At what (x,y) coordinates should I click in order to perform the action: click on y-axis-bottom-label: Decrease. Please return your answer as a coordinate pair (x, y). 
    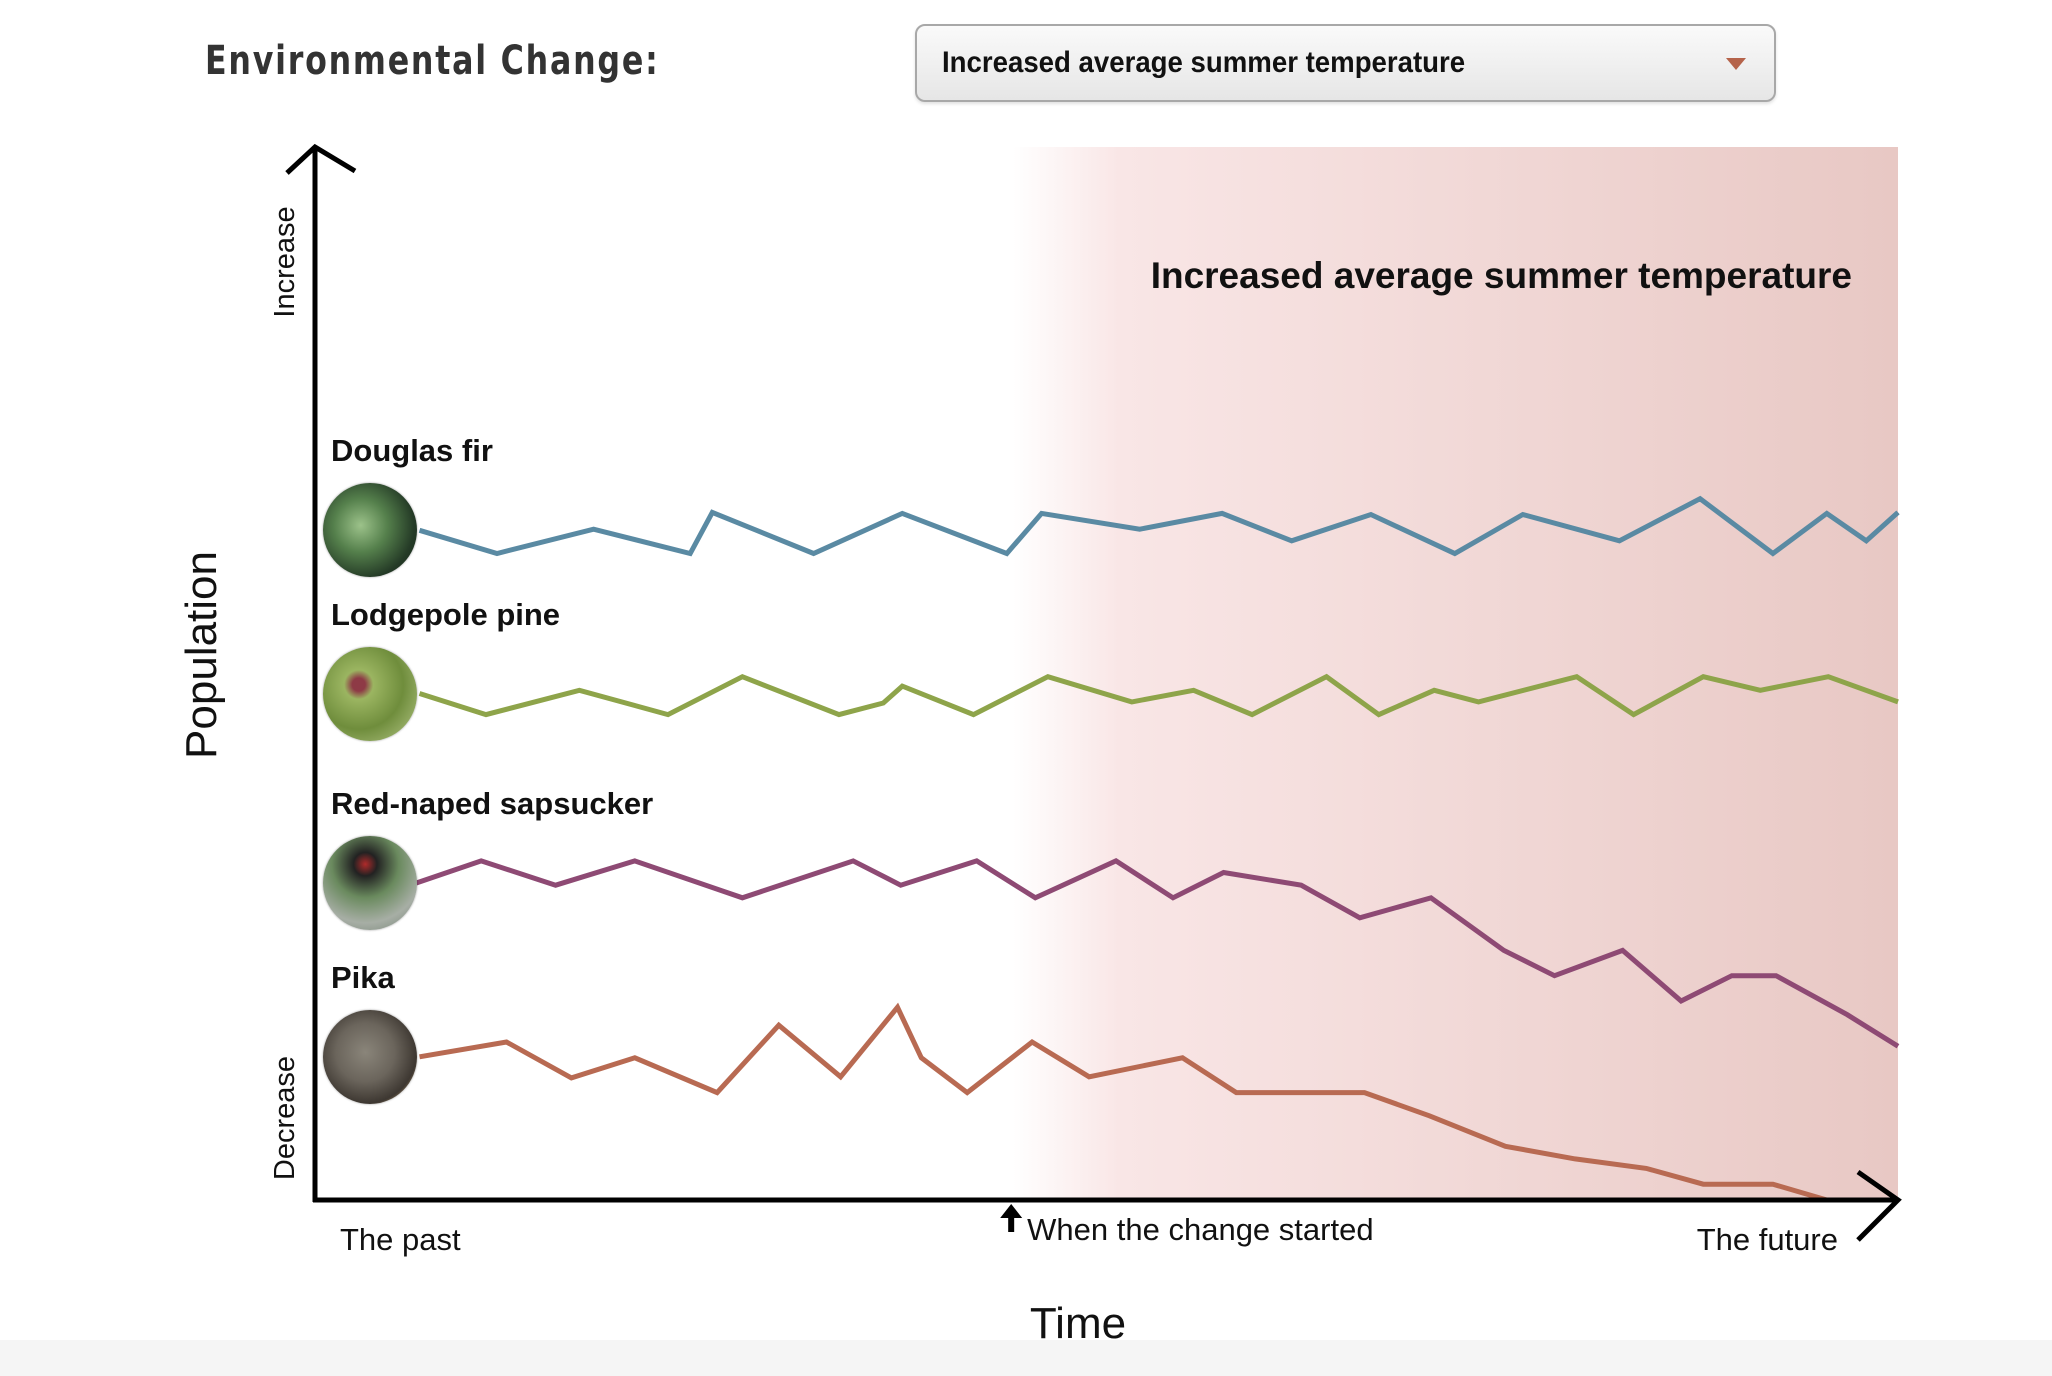
    Looking at the image, I should click on (285, 1118).